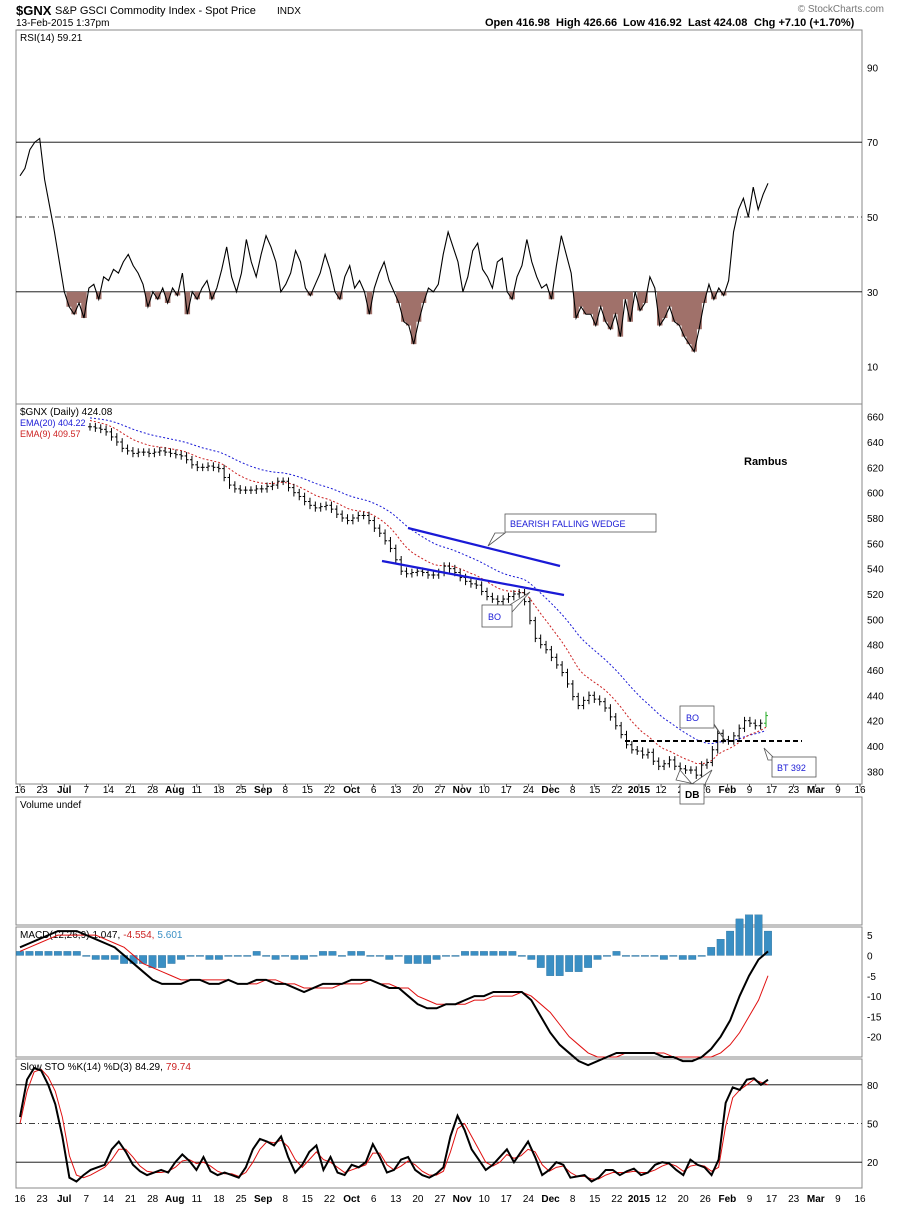 The height and width of the screenshot is (1207, 900). I want to click on macd-tick-5: 5, so click(870, 936).